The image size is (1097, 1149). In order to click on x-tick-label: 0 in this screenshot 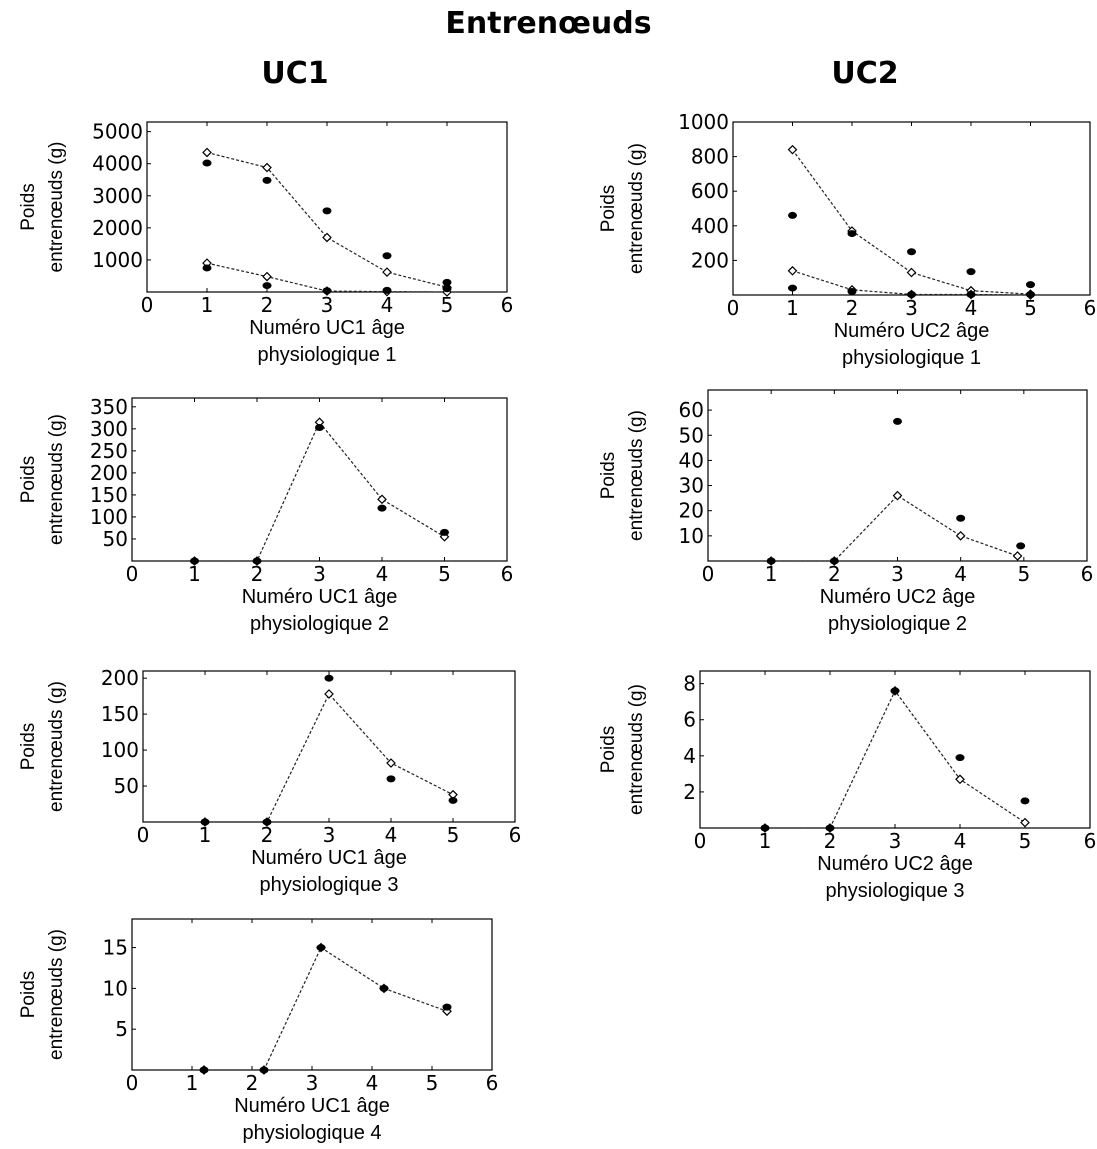, I will do `click(143, 835)`.